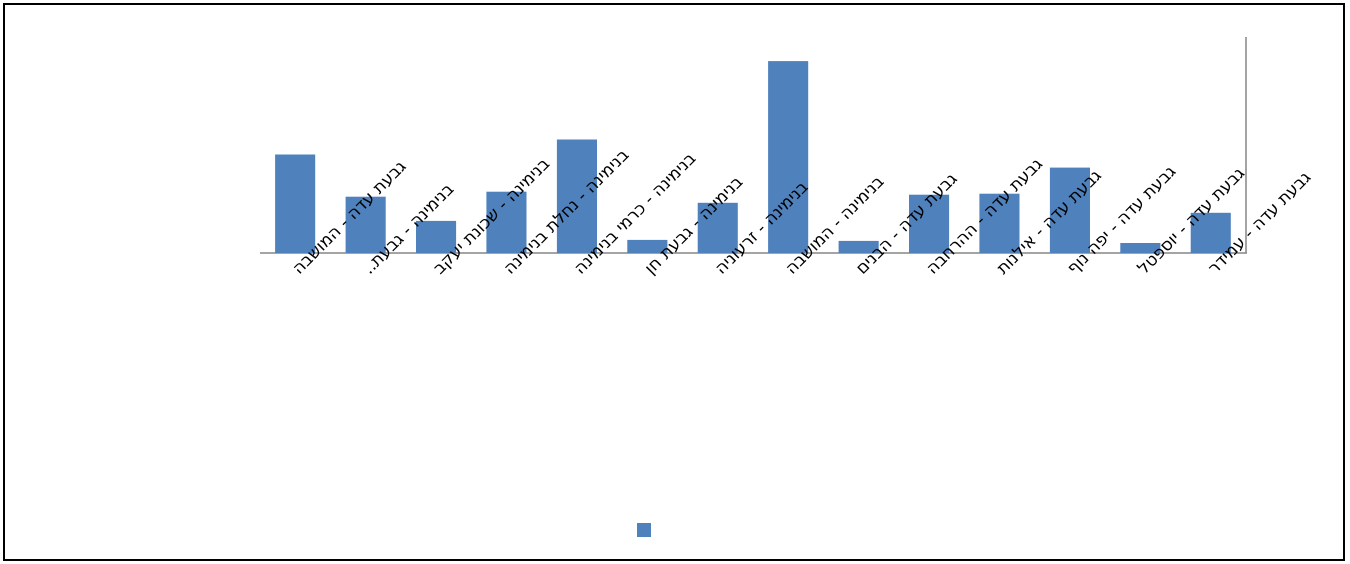 The height and width of the screenshot is (564, 1350). What do you see at coordinates (644, 530) in the screenshot?
I see `legend-swatch` at bounding box center [644, 530].